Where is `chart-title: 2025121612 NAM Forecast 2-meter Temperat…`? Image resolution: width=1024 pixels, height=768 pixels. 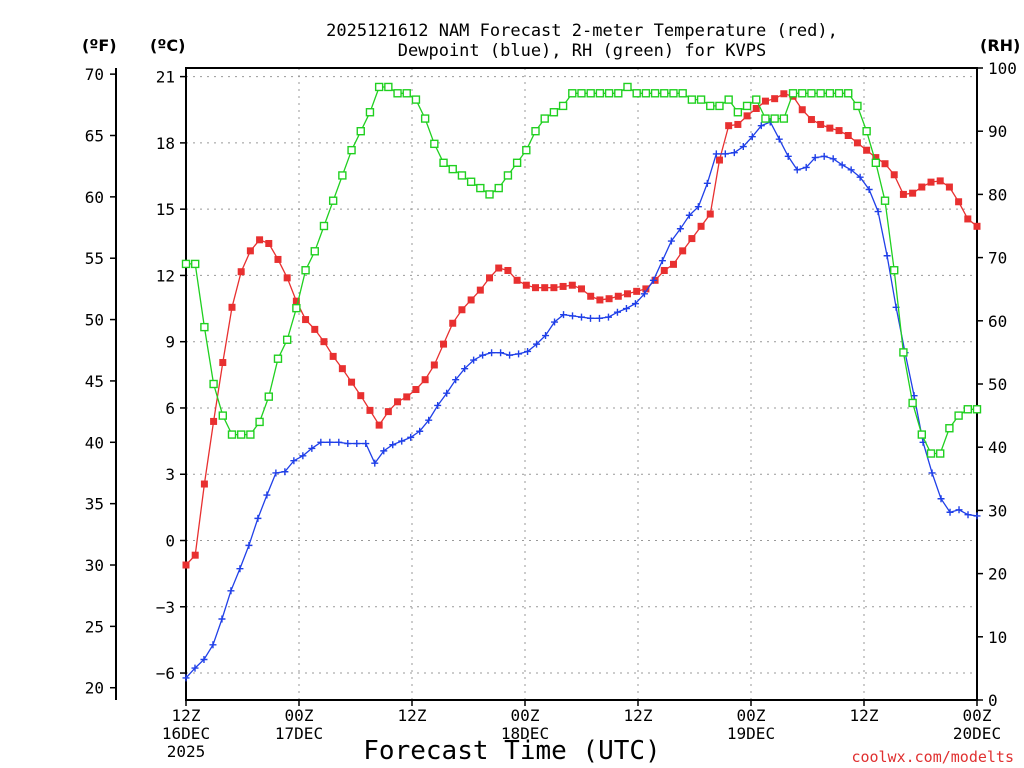 chart-title: 2025121612 NAM Forecast 2-meter Temperat… is located at coordinates (582, 41).